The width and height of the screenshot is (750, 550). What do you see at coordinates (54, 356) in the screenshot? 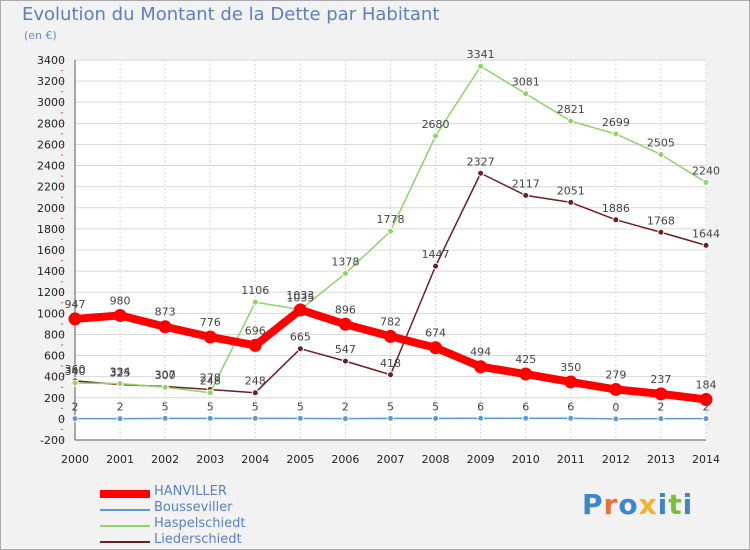
I see `y-tick-label: 600` at bounding box center [54, 356].